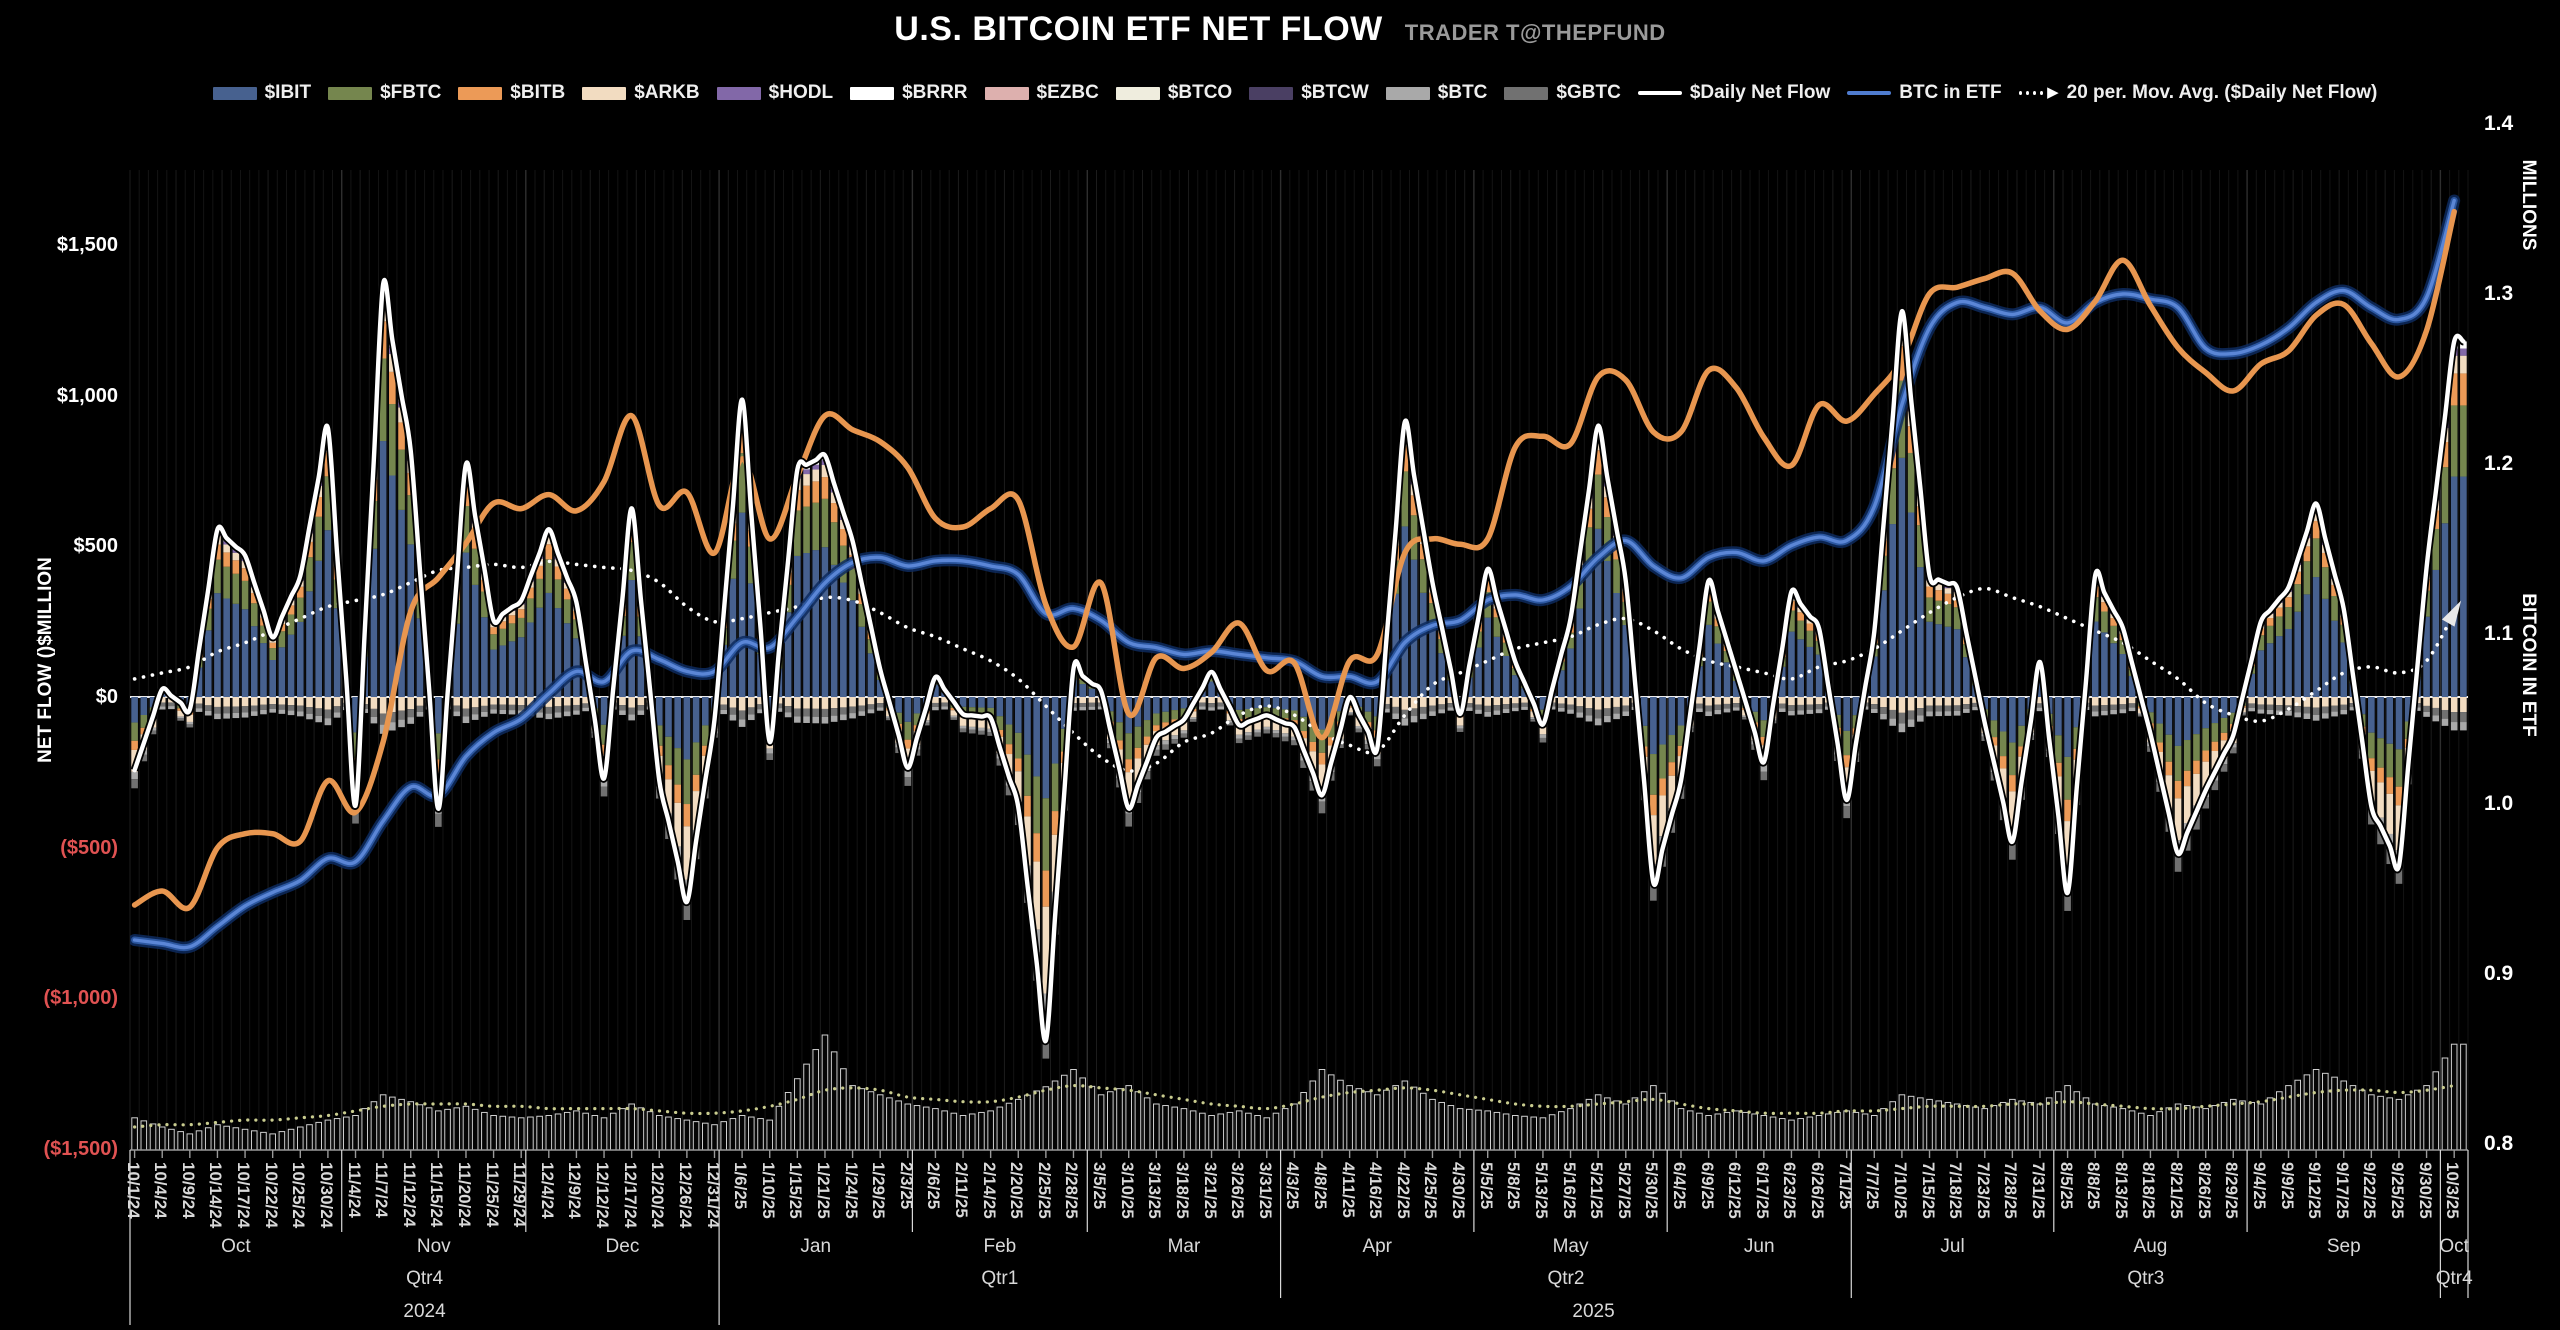 The width and height of the screenshot is (2560, 1330). I want to click on x-axis-date-label: 10/14/24, so click(216, 1195).